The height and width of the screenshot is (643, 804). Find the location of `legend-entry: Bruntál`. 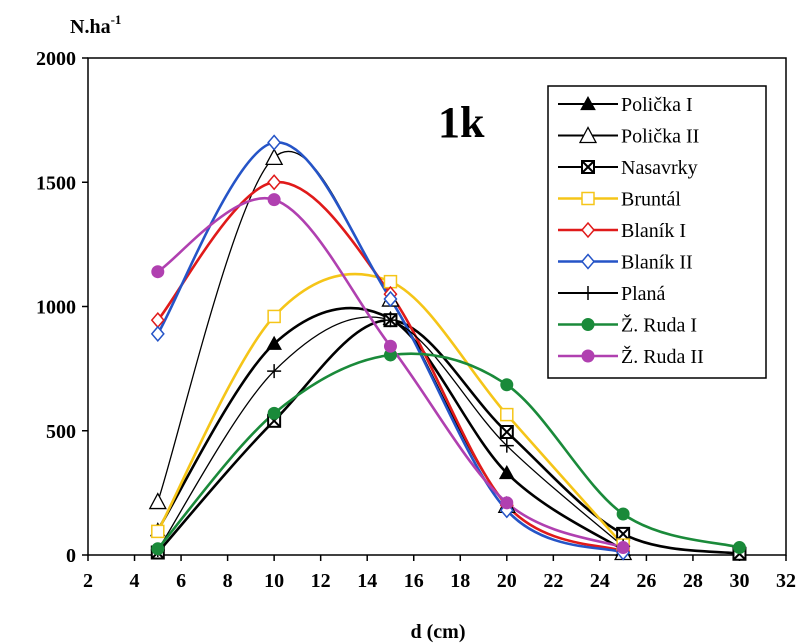

legend-entry: Bruntál is located at coordinates (619, 200).